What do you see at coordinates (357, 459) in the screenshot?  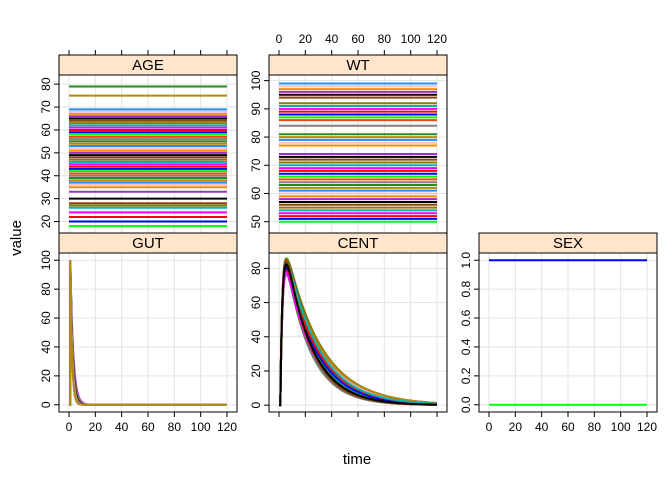 I see `x-axis-label: time` at bounding box center [357, 459].